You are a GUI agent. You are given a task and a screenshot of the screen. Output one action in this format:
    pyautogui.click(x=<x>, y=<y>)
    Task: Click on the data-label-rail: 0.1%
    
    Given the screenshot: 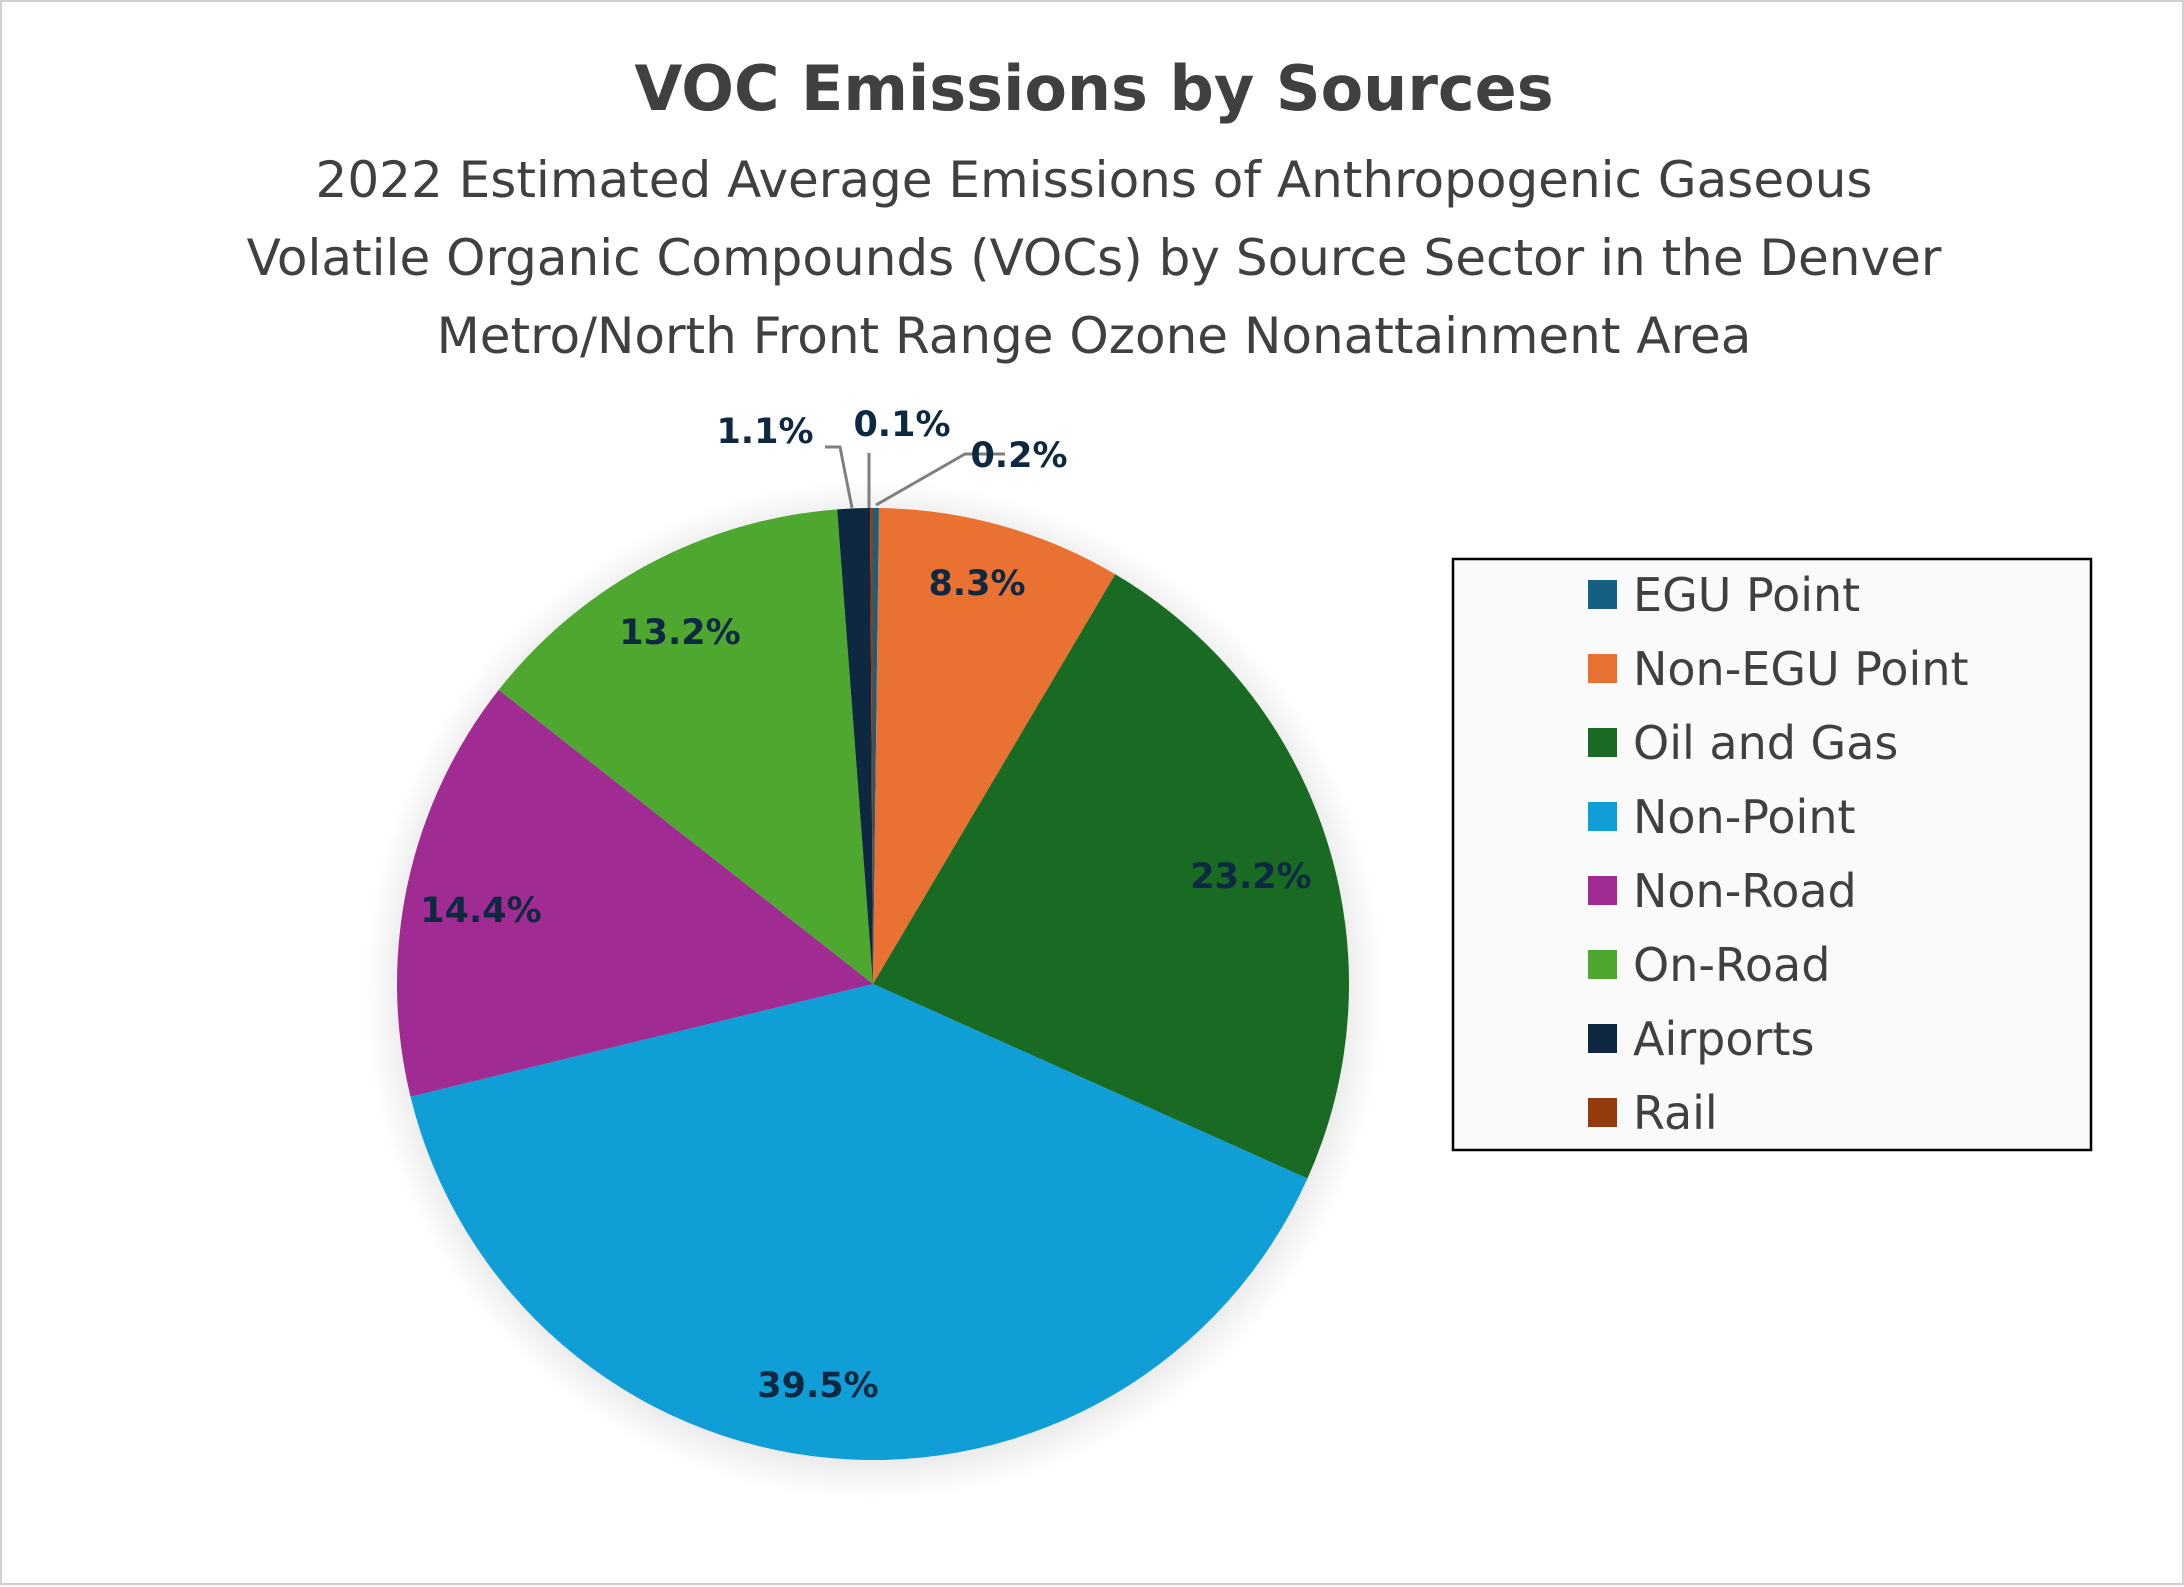 What is the action you would take?
    pyautogui.click(x=901, y=425)
    